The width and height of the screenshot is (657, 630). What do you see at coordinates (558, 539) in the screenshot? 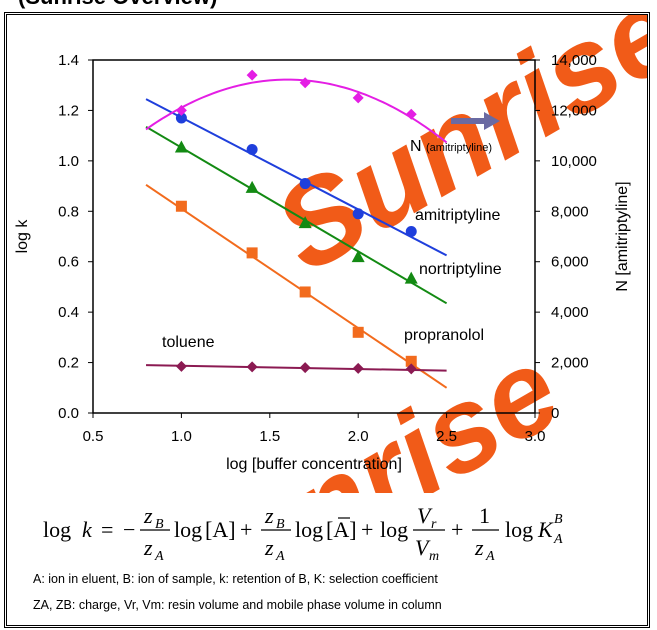
I see `formula-k-sub: A` at bounding box center [558, 539].